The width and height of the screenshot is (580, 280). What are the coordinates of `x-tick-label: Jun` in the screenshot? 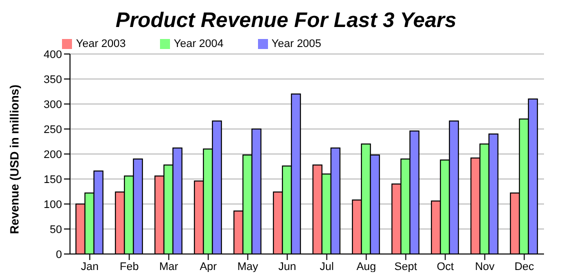 It's located at (287, 266).